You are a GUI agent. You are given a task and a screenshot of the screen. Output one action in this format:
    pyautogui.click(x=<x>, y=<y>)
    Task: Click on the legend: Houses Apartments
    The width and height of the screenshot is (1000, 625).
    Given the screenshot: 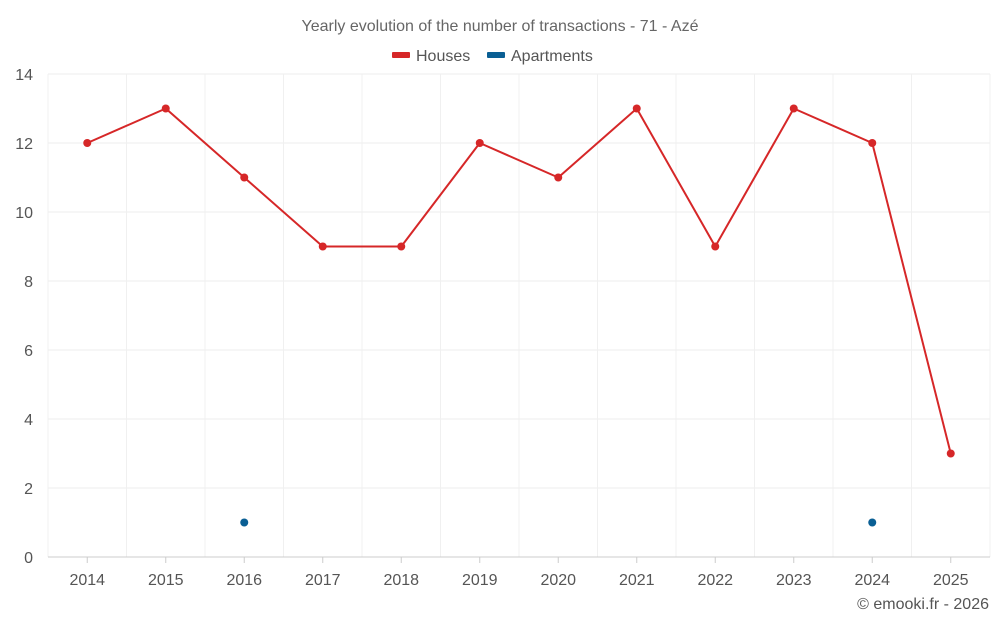 What is the action you would take?
    pyautogui.click(x=492, y=56)
    